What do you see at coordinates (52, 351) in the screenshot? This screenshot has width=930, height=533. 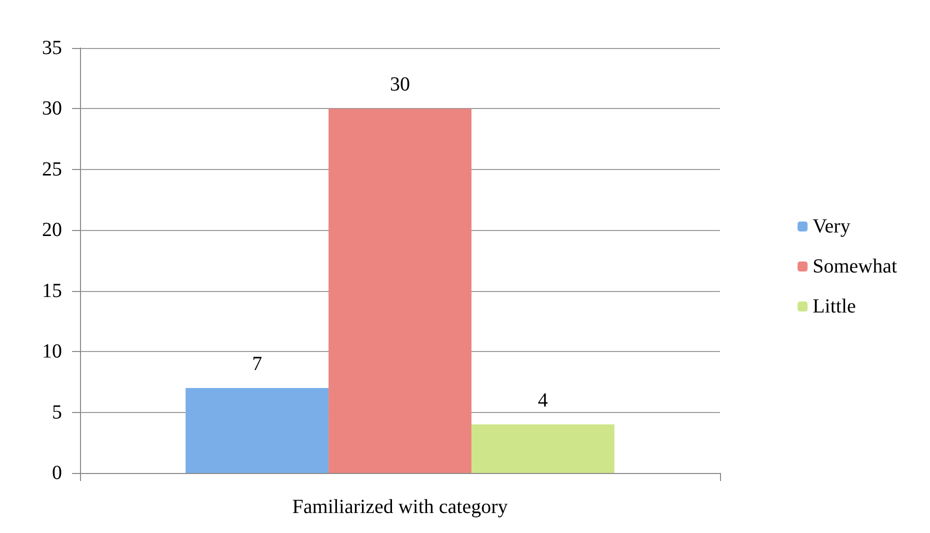 I see `y-tick-label: 10` at bounding box center [52, 351].